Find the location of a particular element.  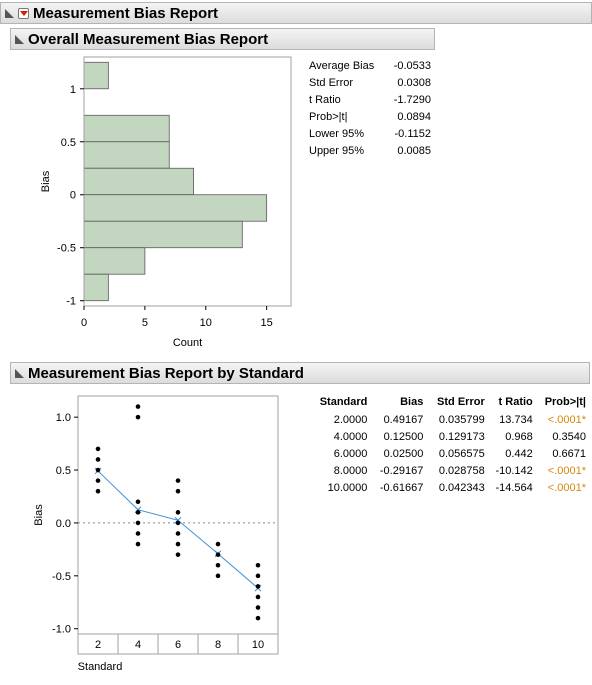

cell-t-ratio: 0.442 is located at coordinates (519, 454).